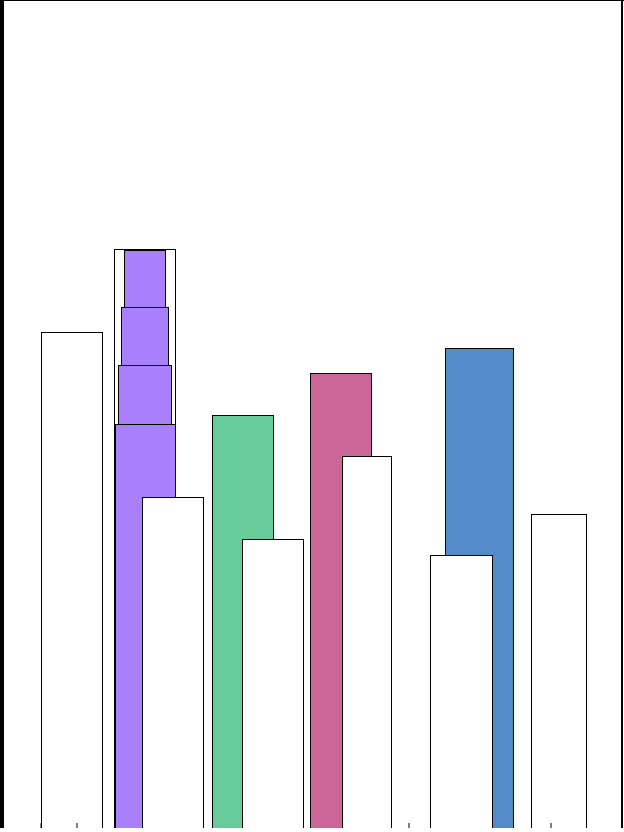 Image resolution: width=624 pixels, height=832 pixels. Describe the element at coordinates (622, 414) in the screenshot. I see `frame-right-edge` at that location.